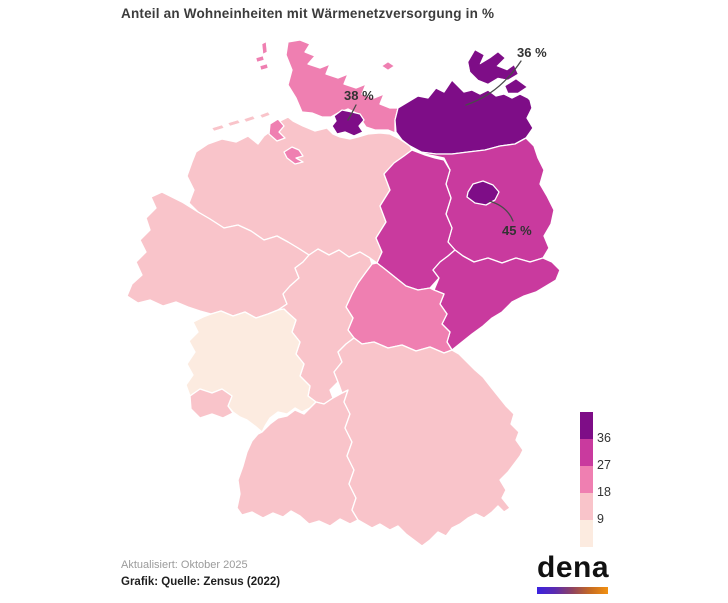 Image resolution: width=728 pixels, height=603 pixels. I want to click on source-credit: Grafik: Quelle: Zensus (2022), so click(201, 582).